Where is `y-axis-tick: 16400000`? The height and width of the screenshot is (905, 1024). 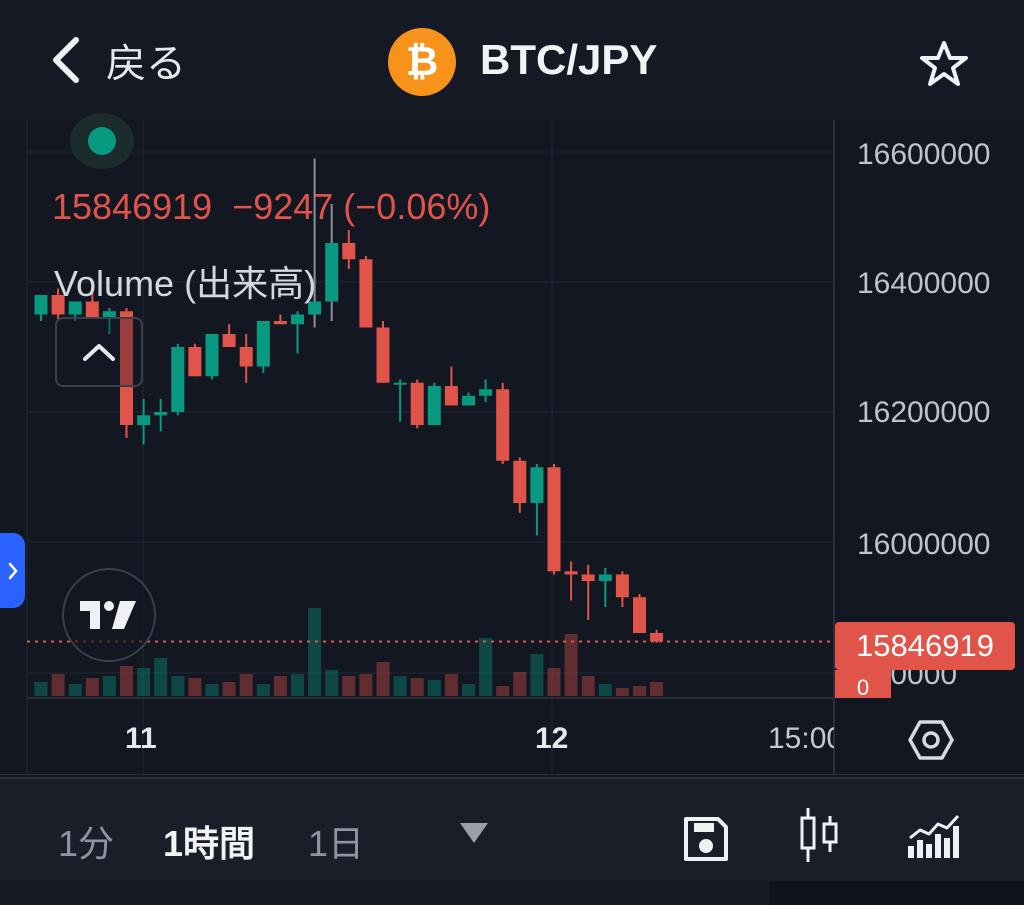
y-axis-tick: 16400000 is located at coordinates (924, 283).